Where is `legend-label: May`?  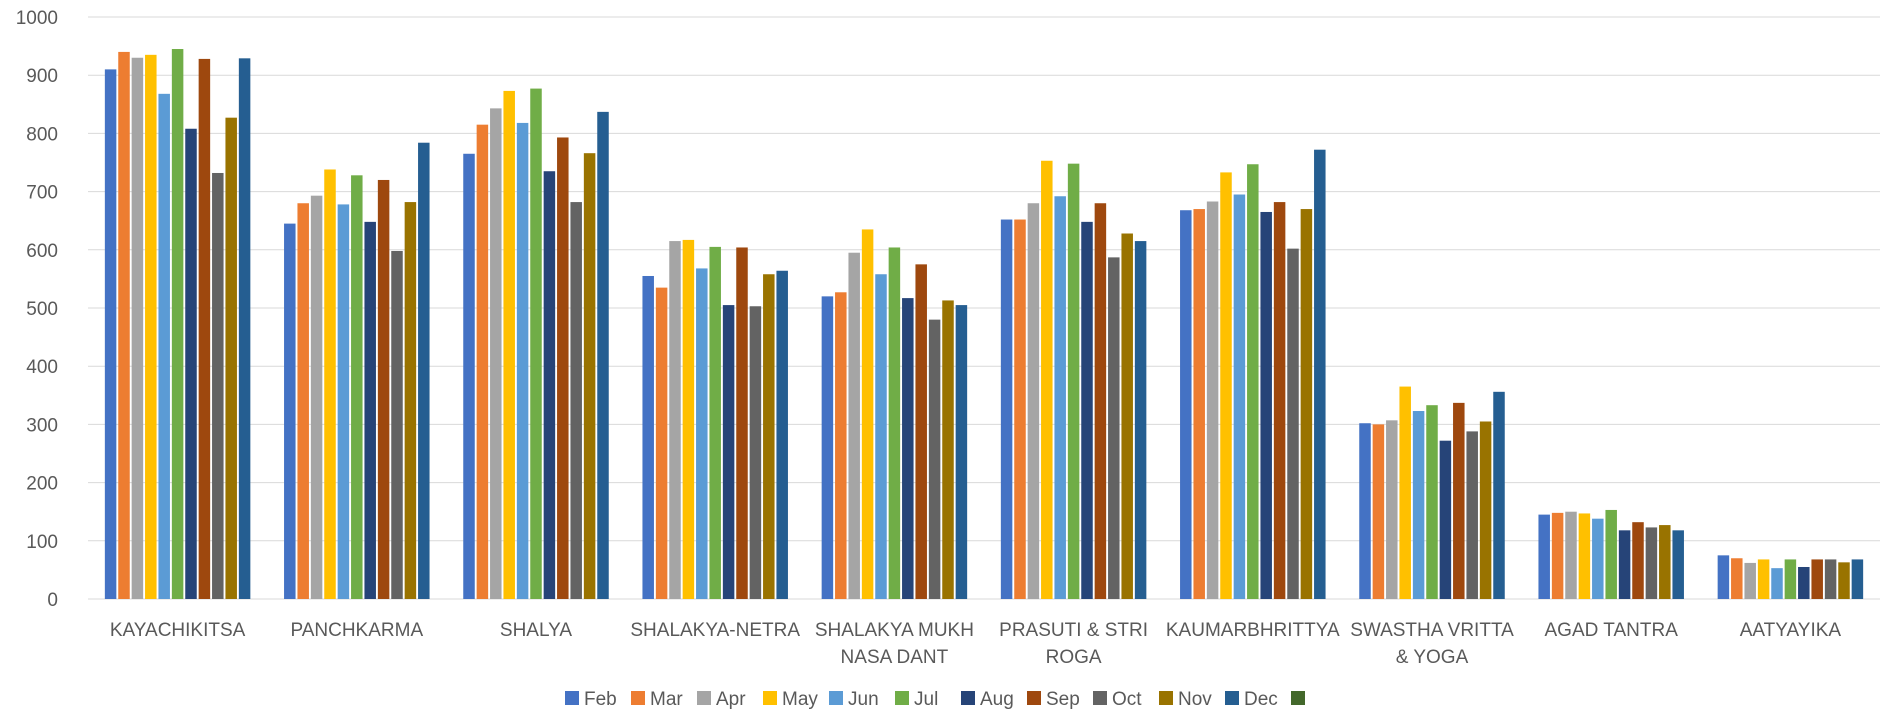 legend-label: May is located at coordinates (800, 699).